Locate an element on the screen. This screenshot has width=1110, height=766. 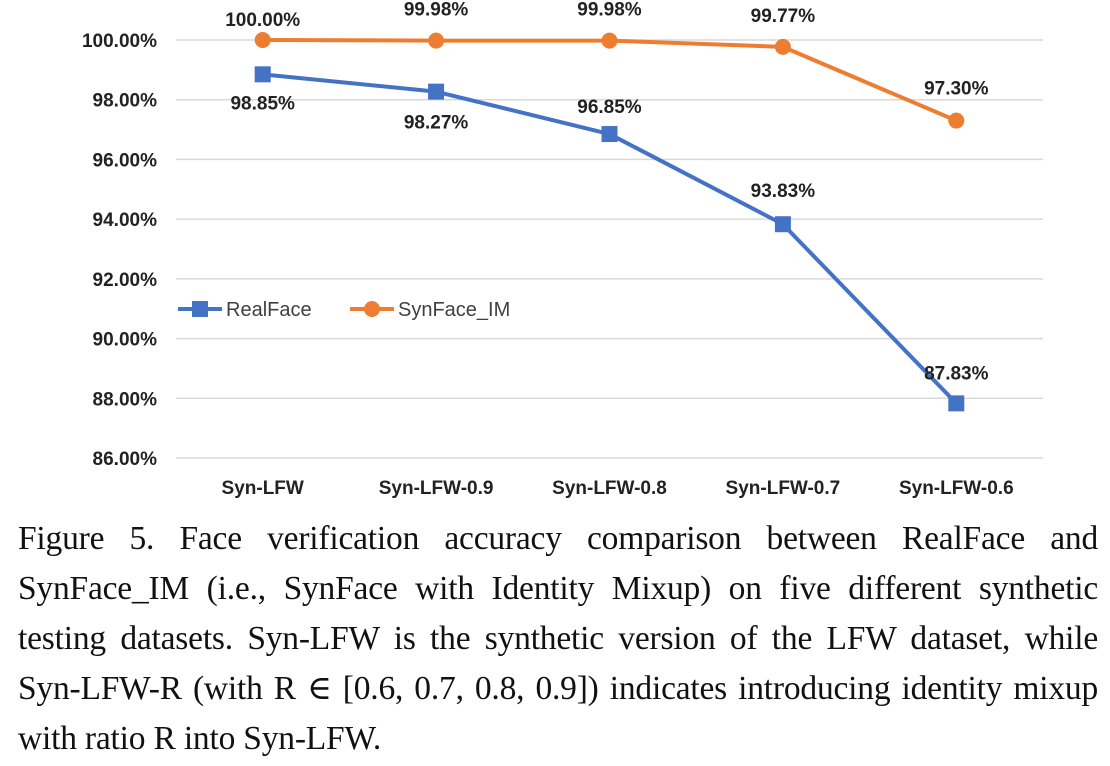
y-tick-label: 96.00% is located at coordinates (125, 160).